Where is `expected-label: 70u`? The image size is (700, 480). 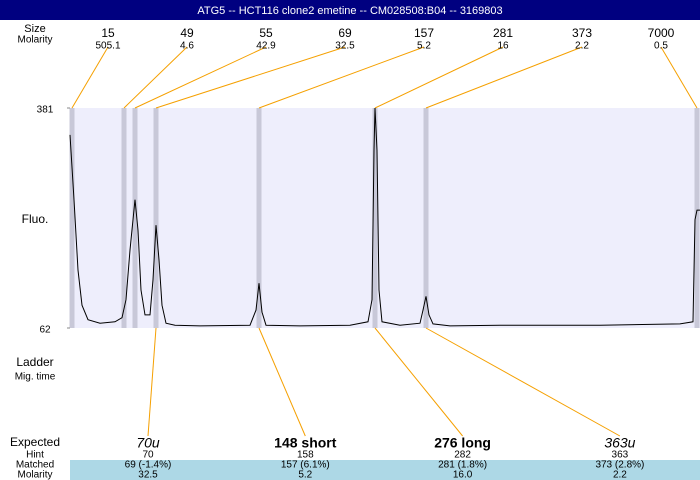
expected-label: 70u is located at coordinates (148, 443).